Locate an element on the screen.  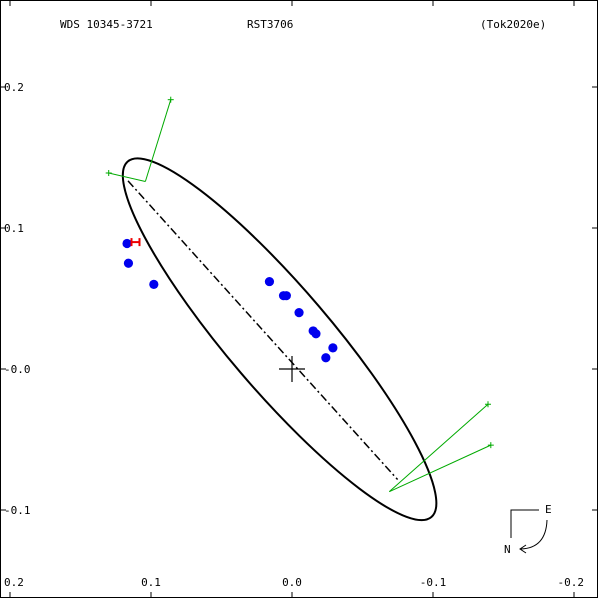
x-tick-label: -0.2 is located at coordinates (571, 582).